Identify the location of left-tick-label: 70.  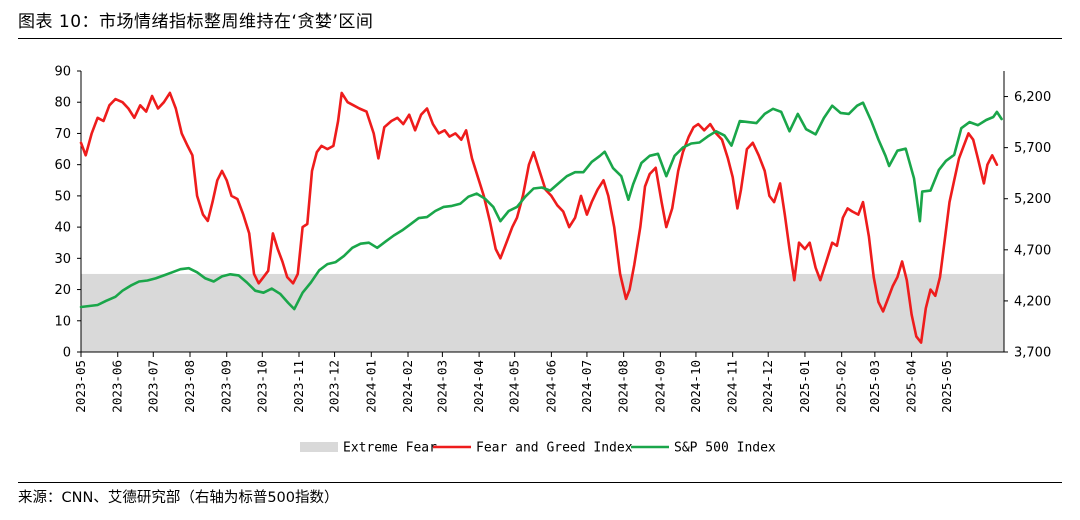
(62, 134).